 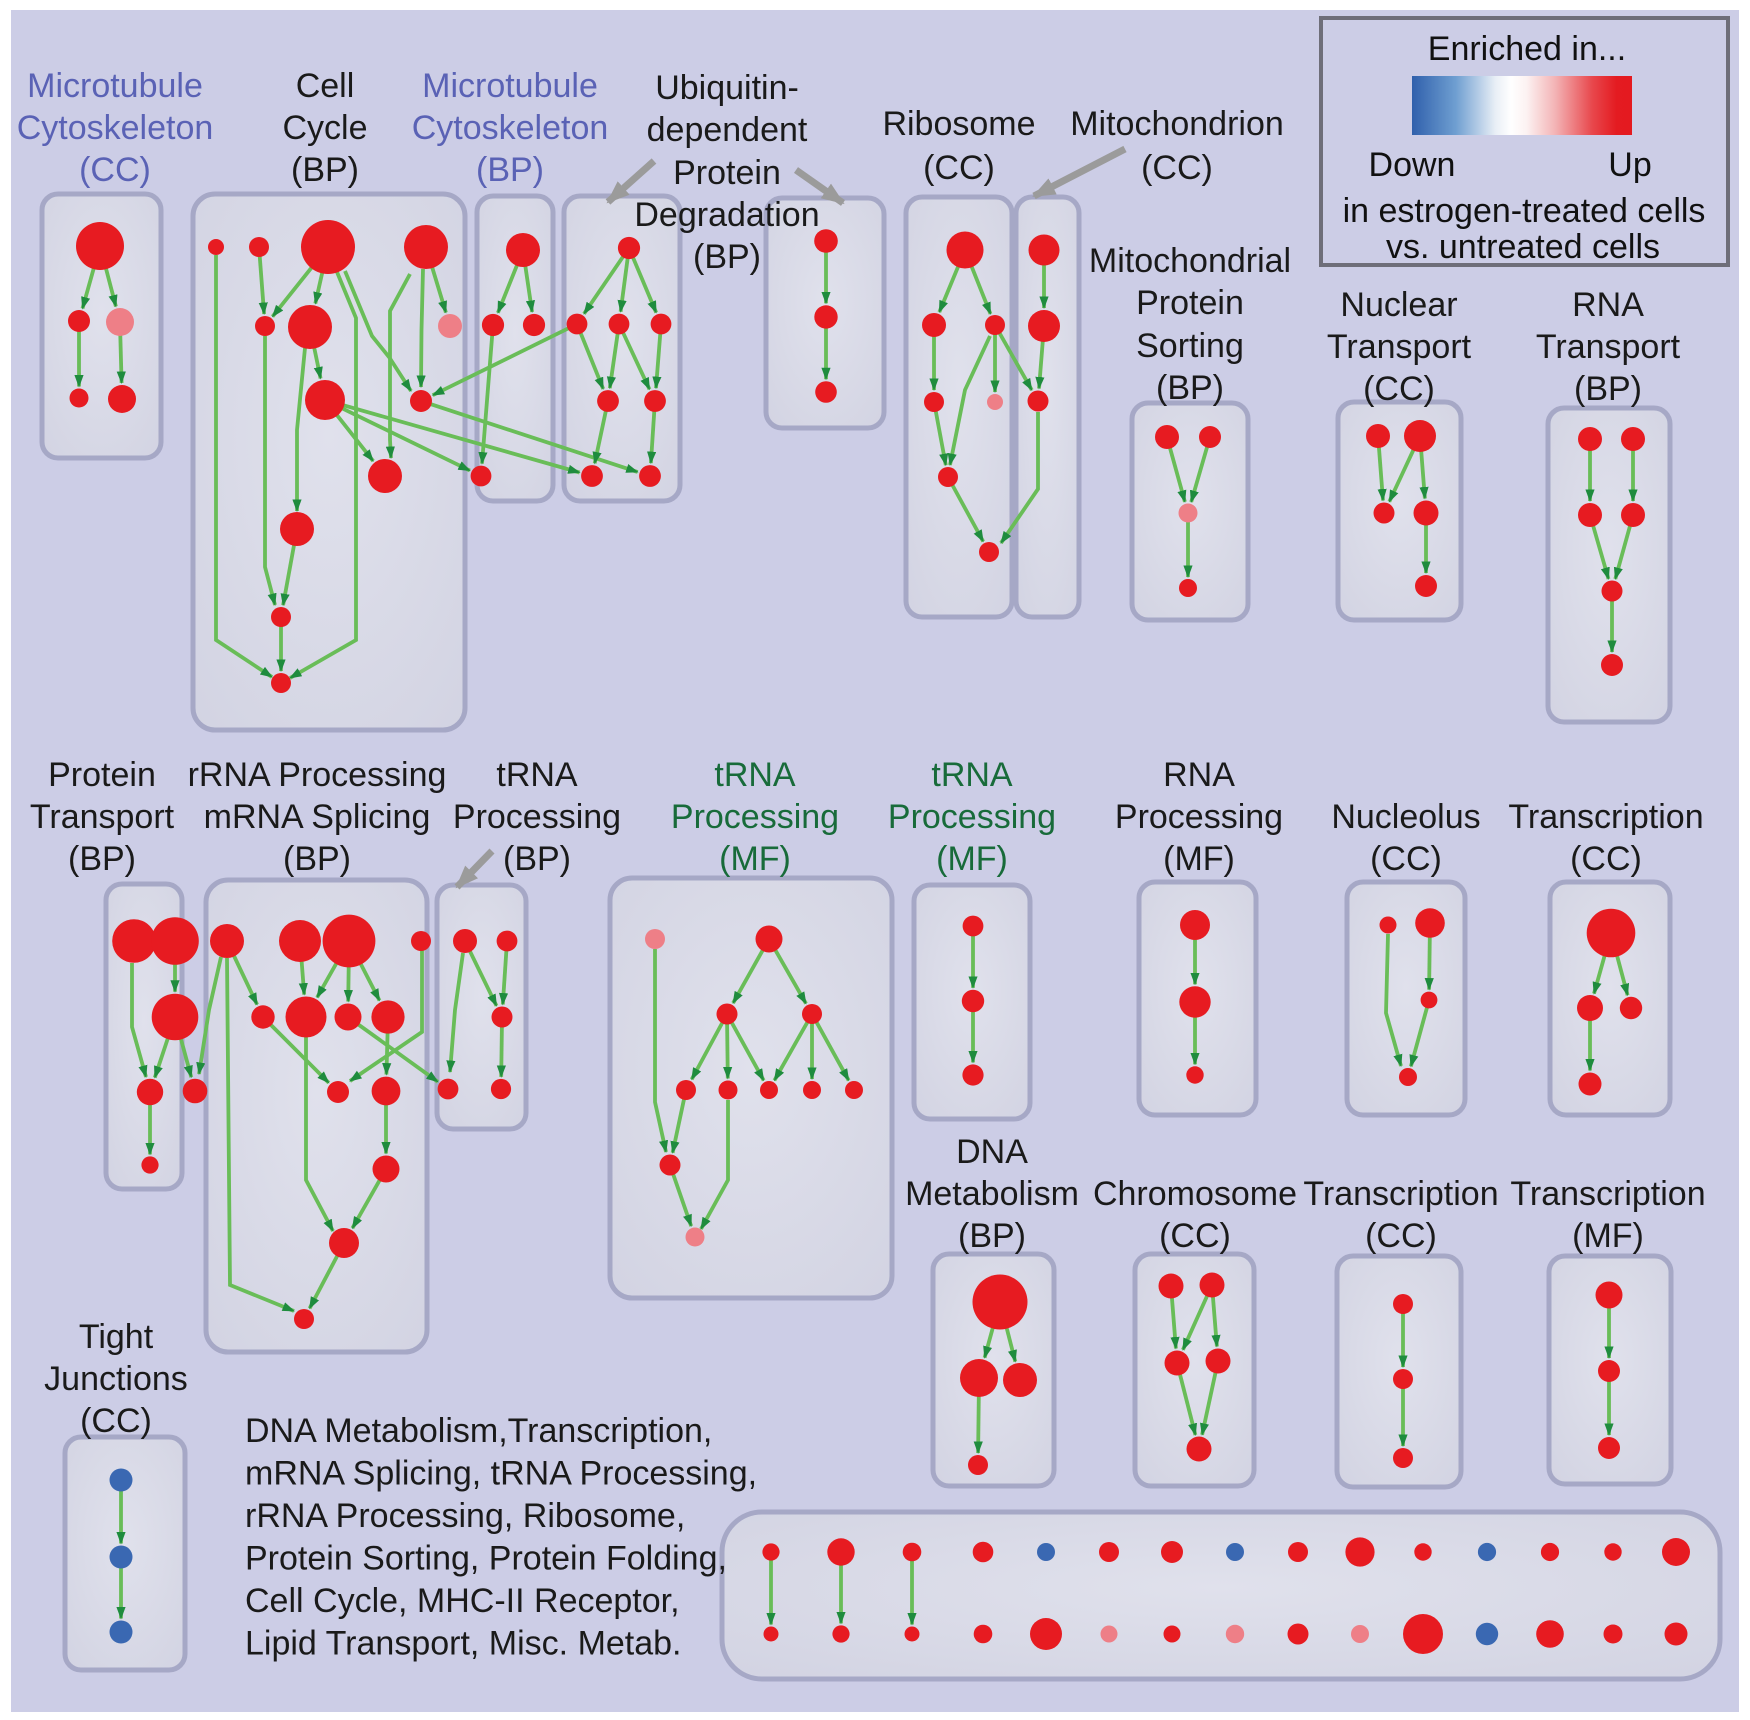 I want to click on svg-text:mRNA Splicing, tRNA Processing: mRNA Splicing, tRNA Processing,, so click(x=501, y=1474).